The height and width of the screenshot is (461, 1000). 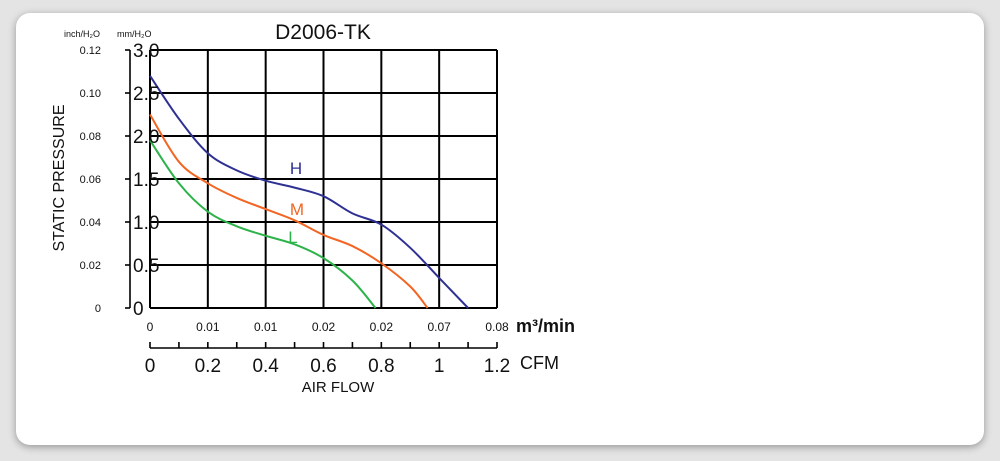 I want to click on y-tick-label-mm: 0, so click(x=138, y=309).